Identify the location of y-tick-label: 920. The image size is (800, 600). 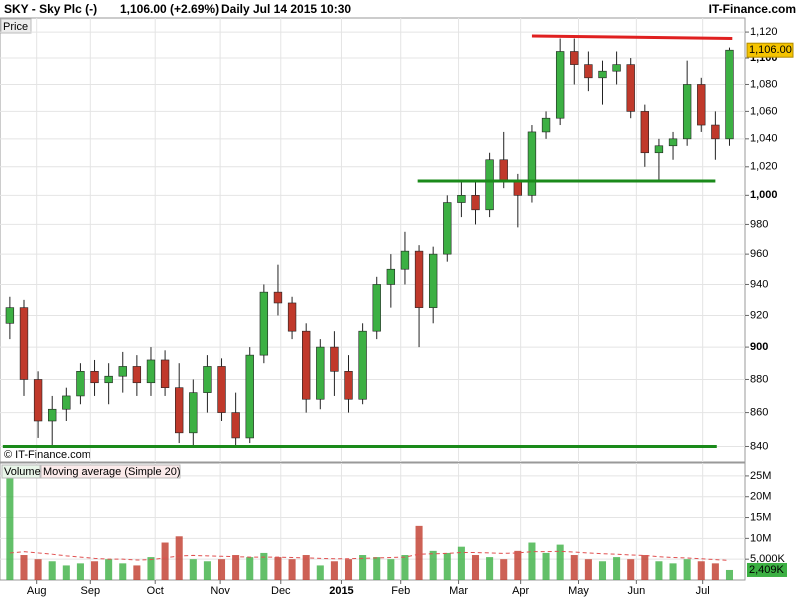
(759, 315).